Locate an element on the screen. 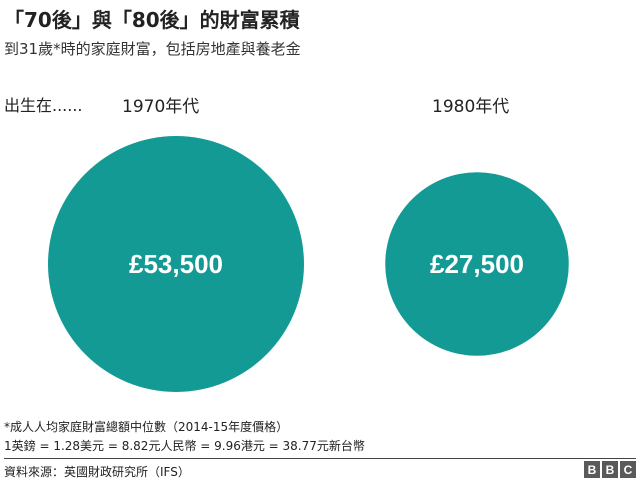  chart-subtitle: 到31歲*時的家庭財富，包括房地產與養老金 is located at coordinates (152, 49).